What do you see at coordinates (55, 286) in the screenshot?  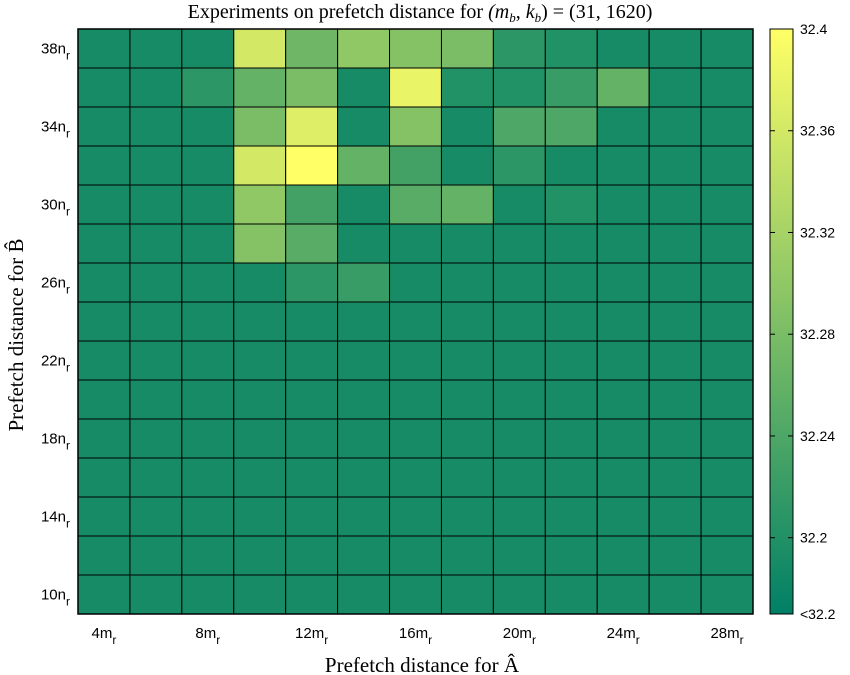 I see `y-tick-label: 26nr` at bounding box center [55, 286].